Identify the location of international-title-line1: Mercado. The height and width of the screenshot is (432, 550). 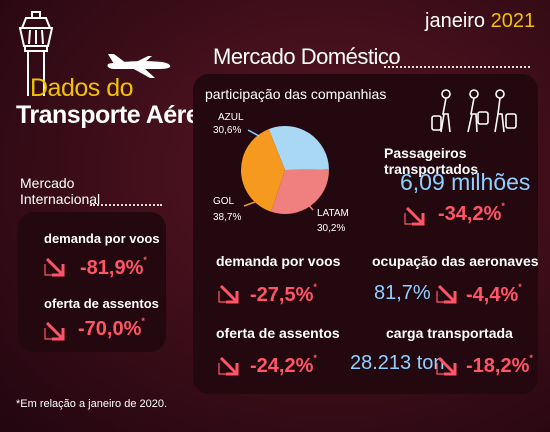
(47, 183).